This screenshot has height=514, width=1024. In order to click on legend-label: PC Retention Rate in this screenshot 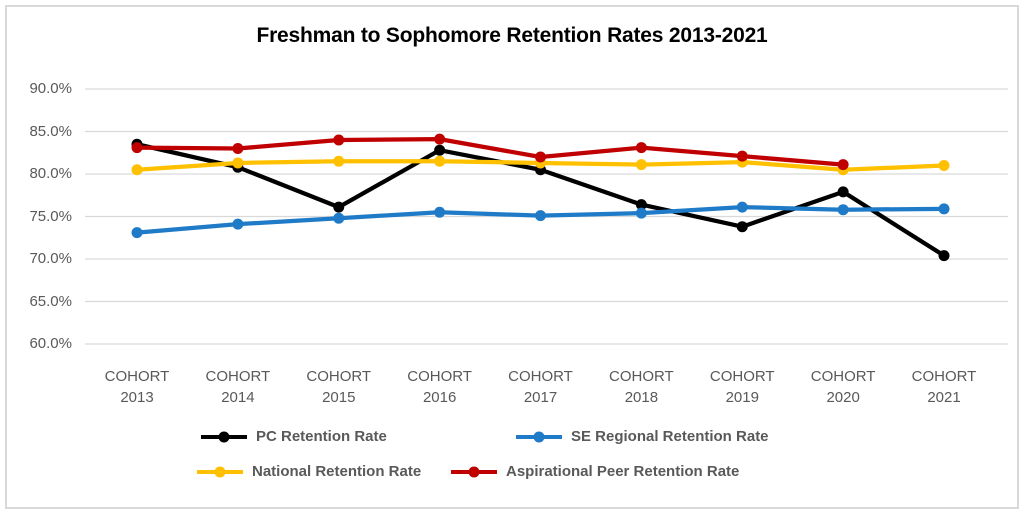, I will do `click(321, 436)`.